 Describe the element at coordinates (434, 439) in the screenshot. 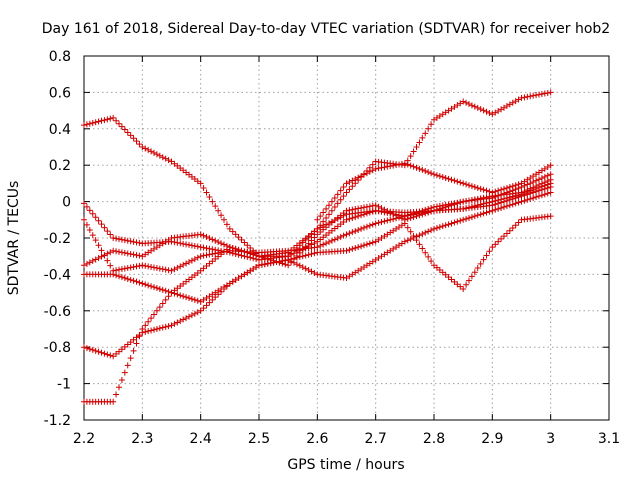

I see `x-tick-label: 2.8` at that location.